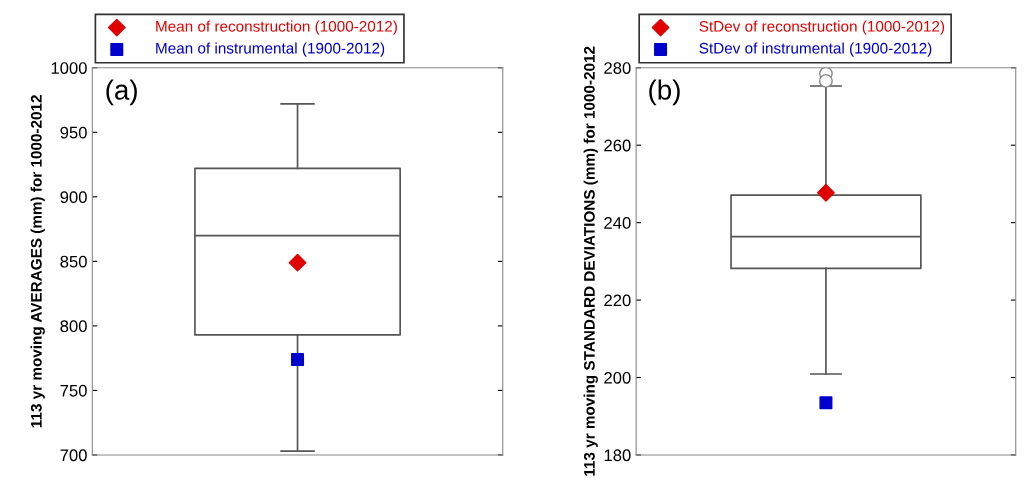 This screenshot has height=484, width=1026. Describe the element at coordinates (73, 197) in the screenshot. I see `y-tick-label: 900` at that location.